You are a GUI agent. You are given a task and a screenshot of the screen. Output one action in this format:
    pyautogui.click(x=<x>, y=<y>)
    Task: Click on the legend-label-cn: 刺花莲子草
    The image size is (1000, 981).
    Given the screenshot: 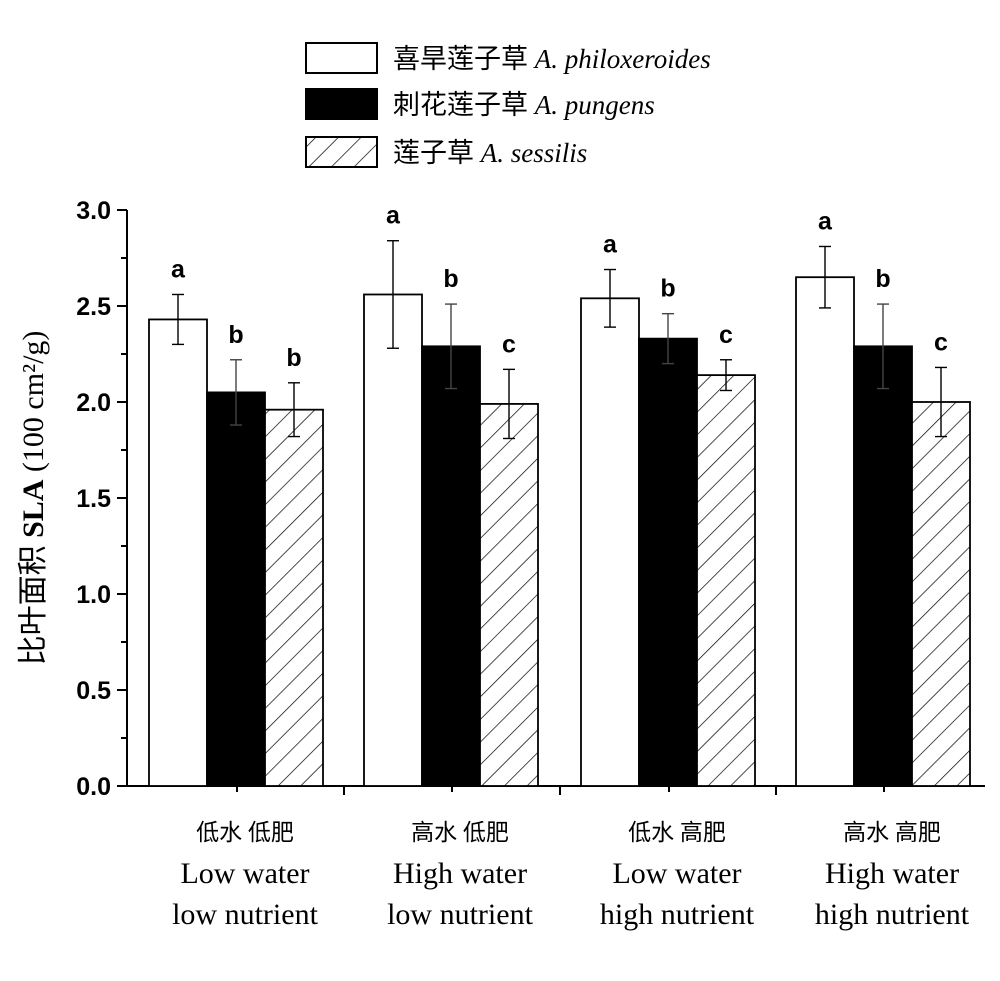 What is the action you would take?
    pyautogui.click(x=464, y=105)
    